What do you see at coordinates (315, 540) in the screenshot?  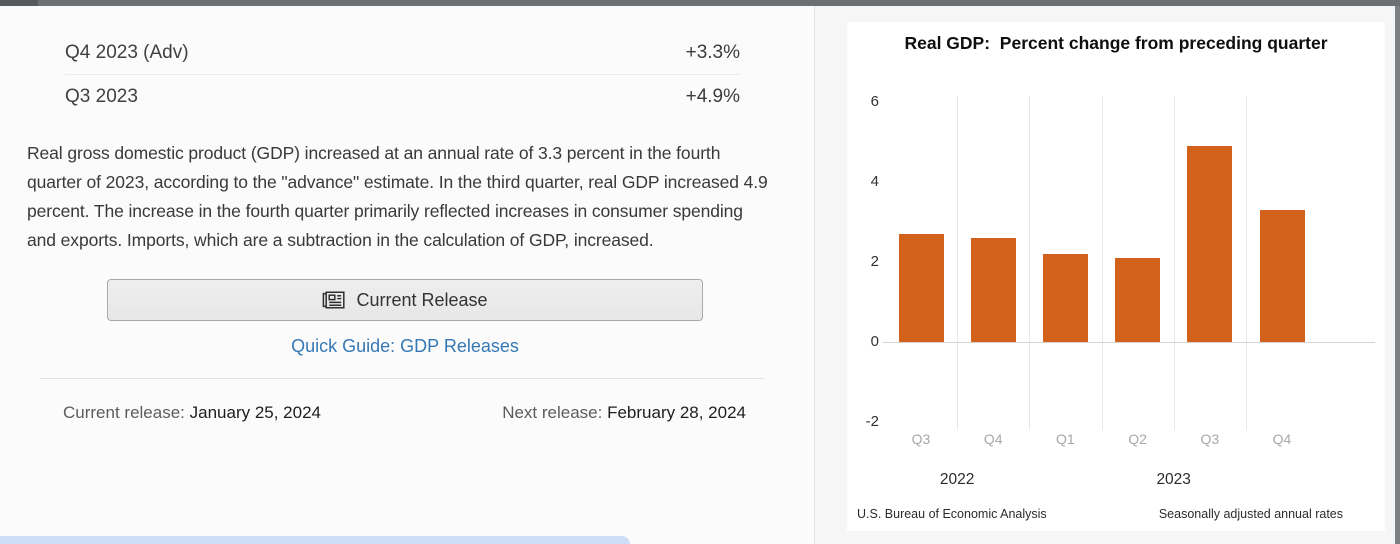 I see `horizontal-scrollbar-thumb` at bounding box center [315, 540].